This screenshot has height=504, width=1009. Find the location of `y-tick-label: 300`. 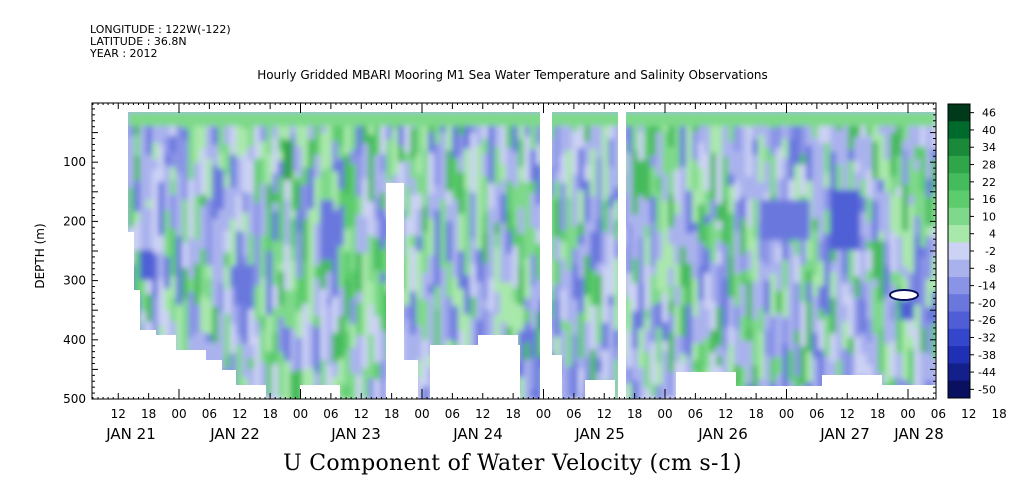

y-tick-label: 300 is located at coordinates (74, 281).